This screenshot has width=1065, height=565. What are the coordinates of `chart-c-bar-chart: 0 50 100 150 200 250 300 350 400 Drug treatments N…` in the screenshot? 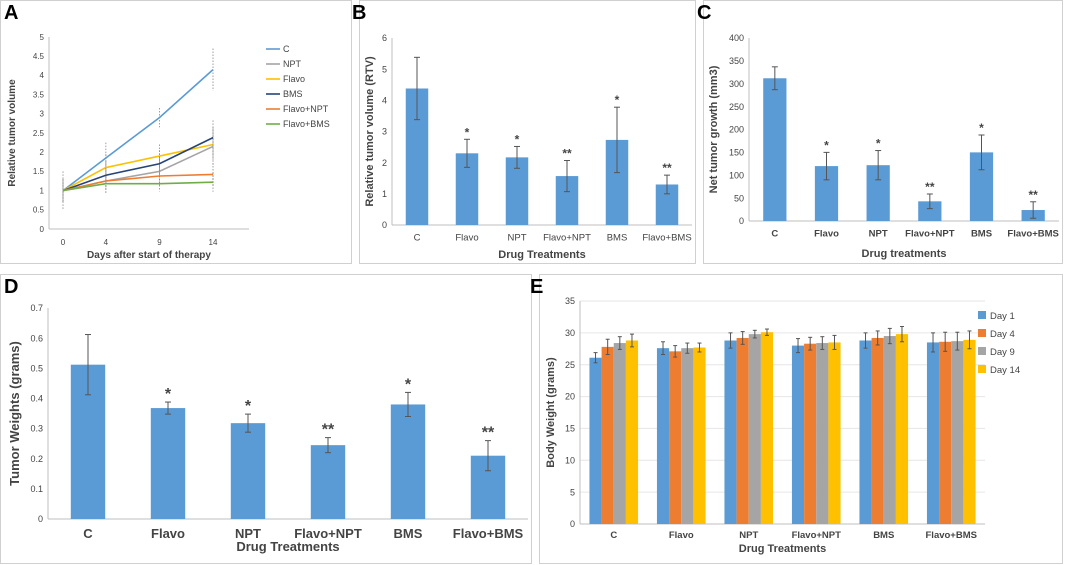 It's located at (883, 146).